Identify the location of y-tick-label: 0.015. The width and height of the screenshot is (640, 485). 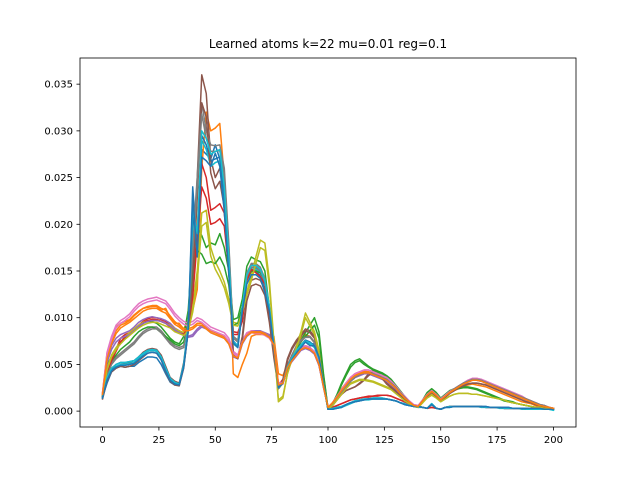
(58, 271).